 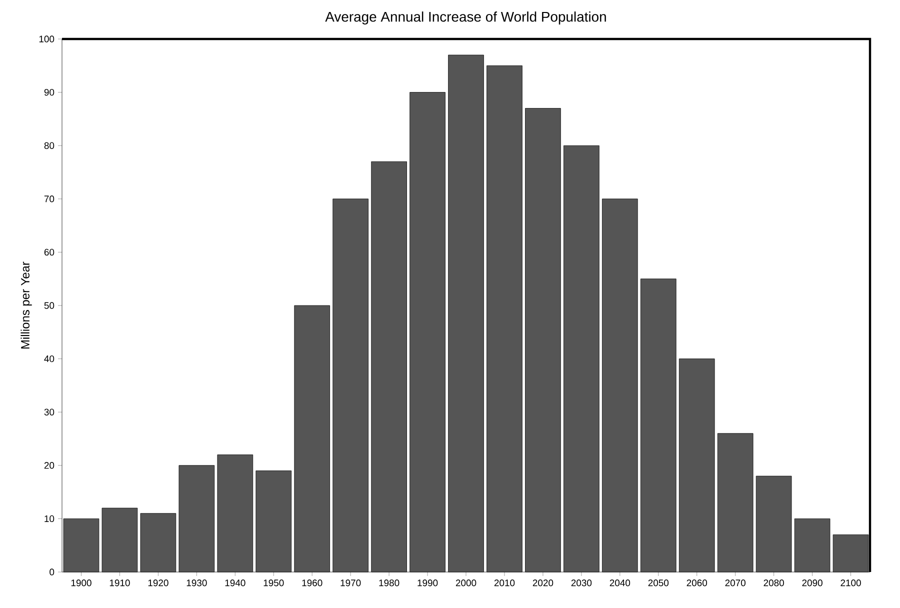 What do you see at coordinates (274, 583) in the screenshot?
I see `x-tick-label: 1950` at bounding box center [274, 583].